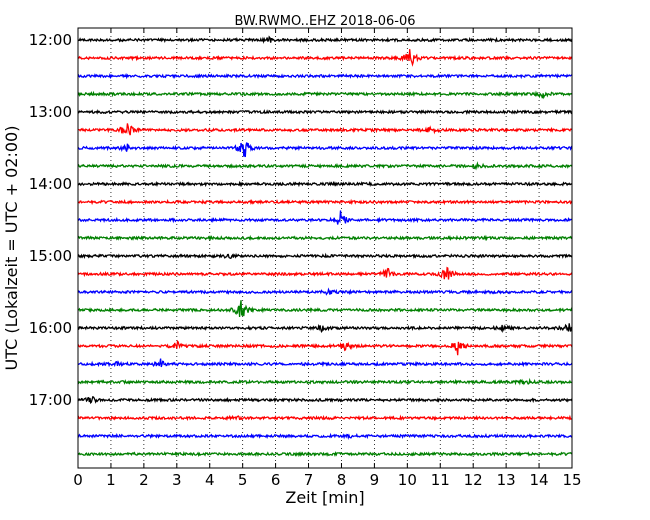 This screenshot has height=520, width=650. What do you see at coordinates (111, 480) in the screenshot?
I see `x-tick-label: 1` at bounding box center [111, 480].